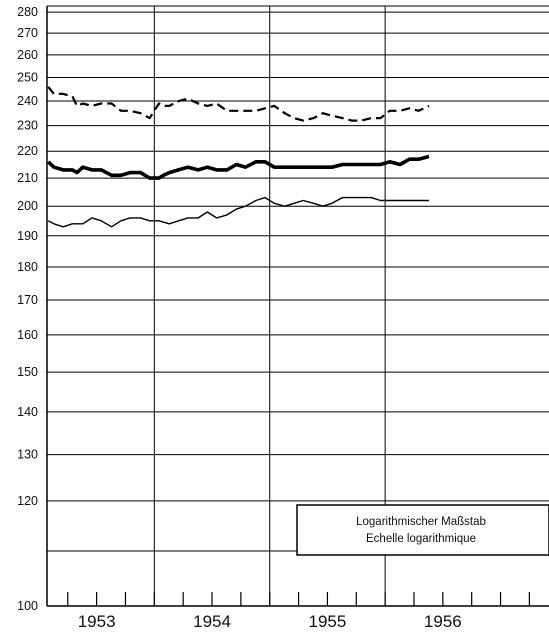  I want to click on y-tick-label: 180, so click(27, 267).